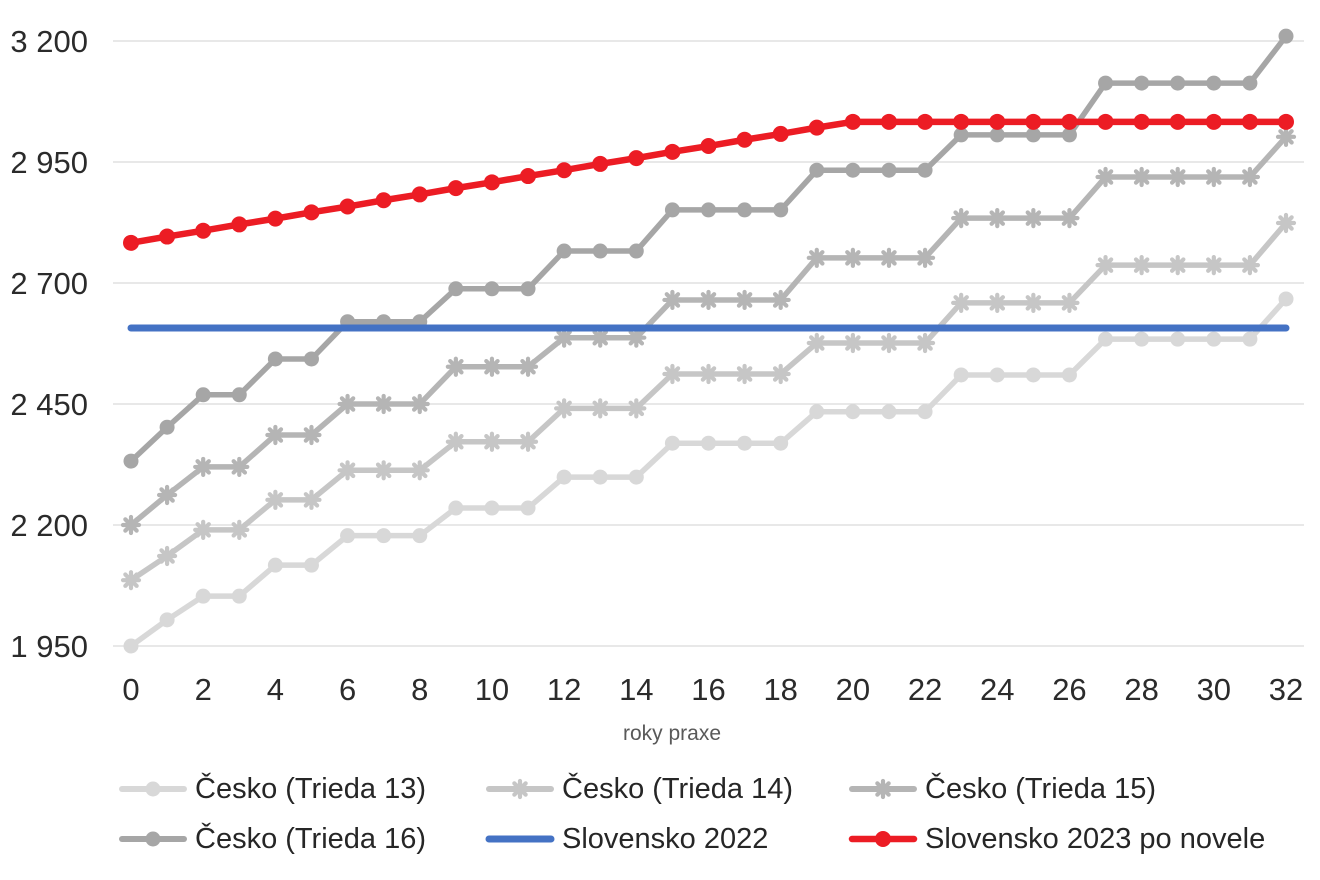 The height and width of the screenshot is (880, 1320). Describe the element at coordinates (275, 689) in the screenshot. I see `x-tick-label: 4` at that location.